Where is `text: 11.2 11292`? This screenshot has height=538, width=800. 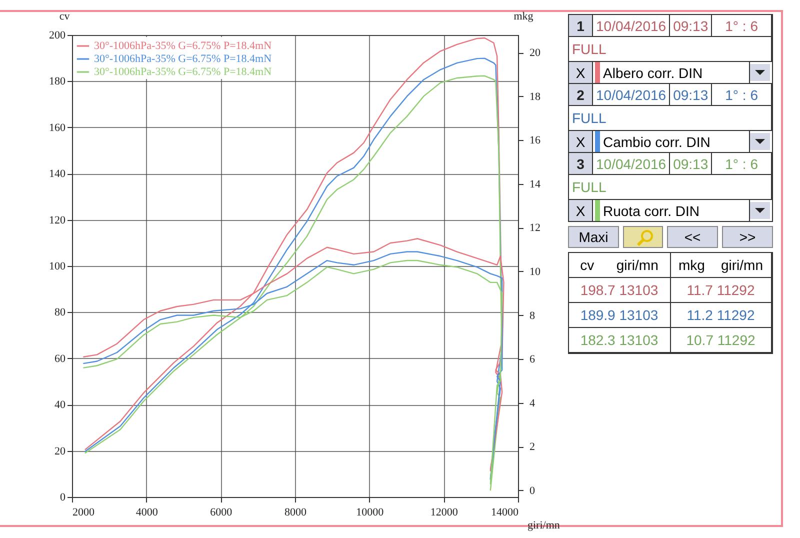 text: 11.2 11292 is located at coordinates (721, 315).